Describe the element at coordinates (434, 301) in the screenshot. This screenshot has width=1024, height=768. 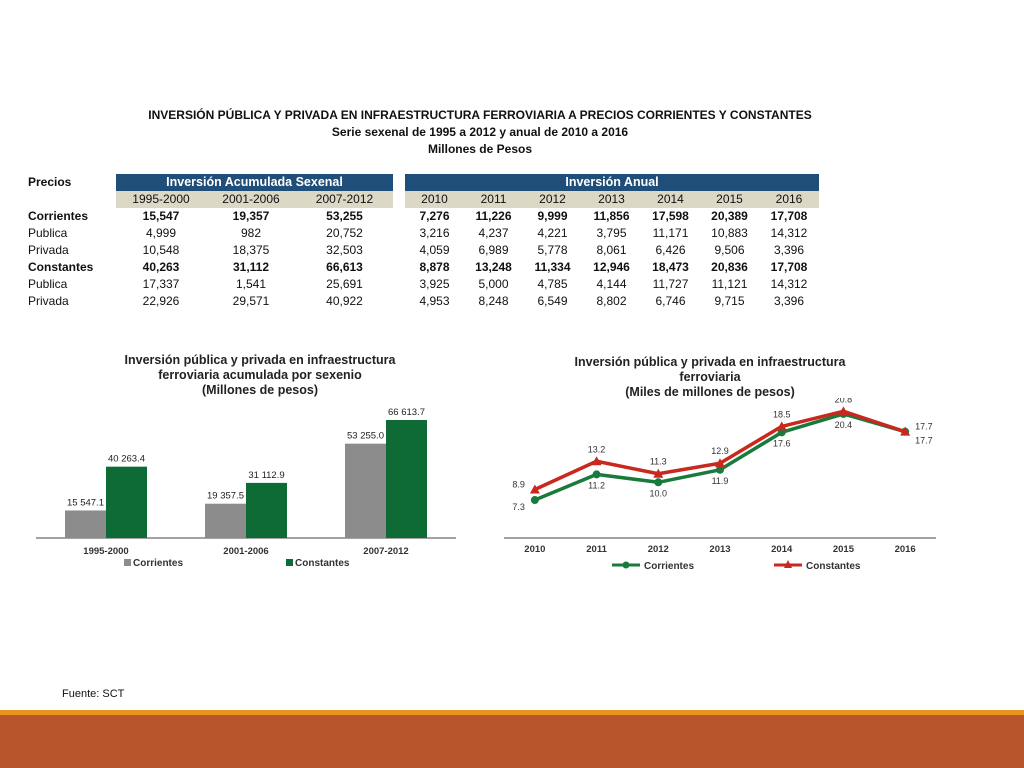
I see `table-cell: 4,953` at that location.